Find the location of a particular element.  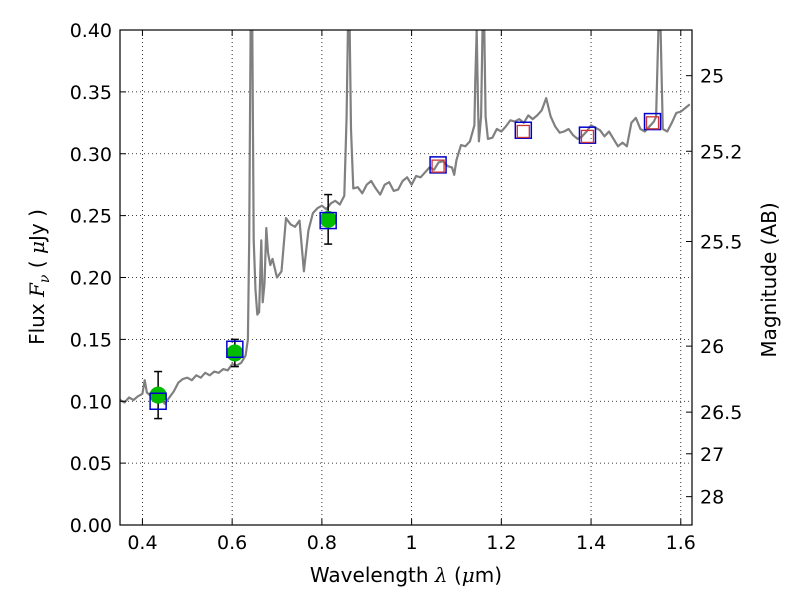

y-tick-label: 0.15 is located at coordinates (91, 340).